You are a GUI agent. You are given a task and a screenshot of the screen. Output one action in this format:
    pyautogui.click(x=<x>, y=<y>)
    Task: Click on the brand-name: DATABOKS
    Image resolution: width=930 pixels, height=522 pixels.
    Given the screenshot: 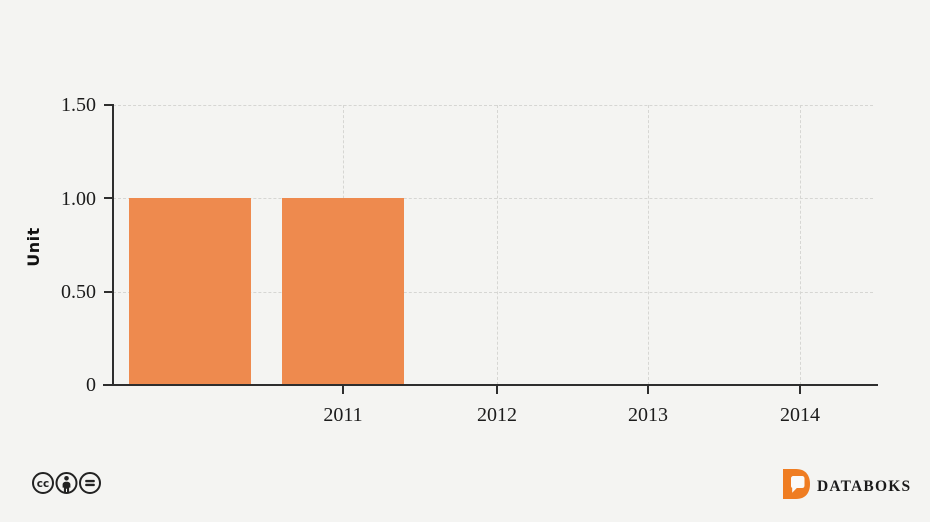 What is the action you would take?
    pyautogui.click(x=864, y=486)
    